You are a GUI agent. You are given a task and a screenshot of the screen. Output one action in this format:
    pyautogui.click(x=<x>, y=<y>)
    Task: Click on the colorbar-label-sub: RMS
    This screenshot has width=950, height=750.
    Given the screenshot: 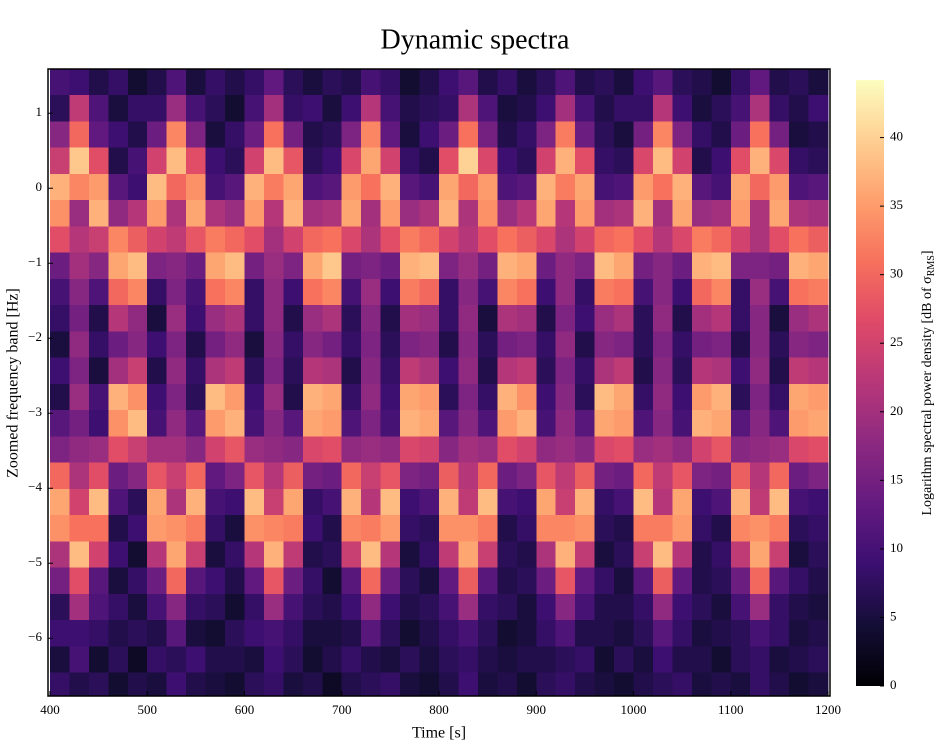 What is the action you would take?
    pyautogui.click(x=931, y=265)
    